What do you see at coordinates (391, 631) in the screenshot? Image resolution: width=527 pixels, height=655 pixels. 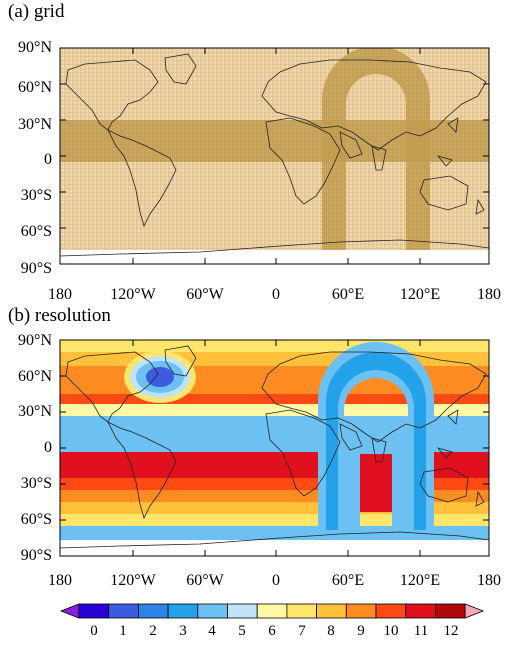 I see `colorbar-label: 10` at bounding box center [391, 631].